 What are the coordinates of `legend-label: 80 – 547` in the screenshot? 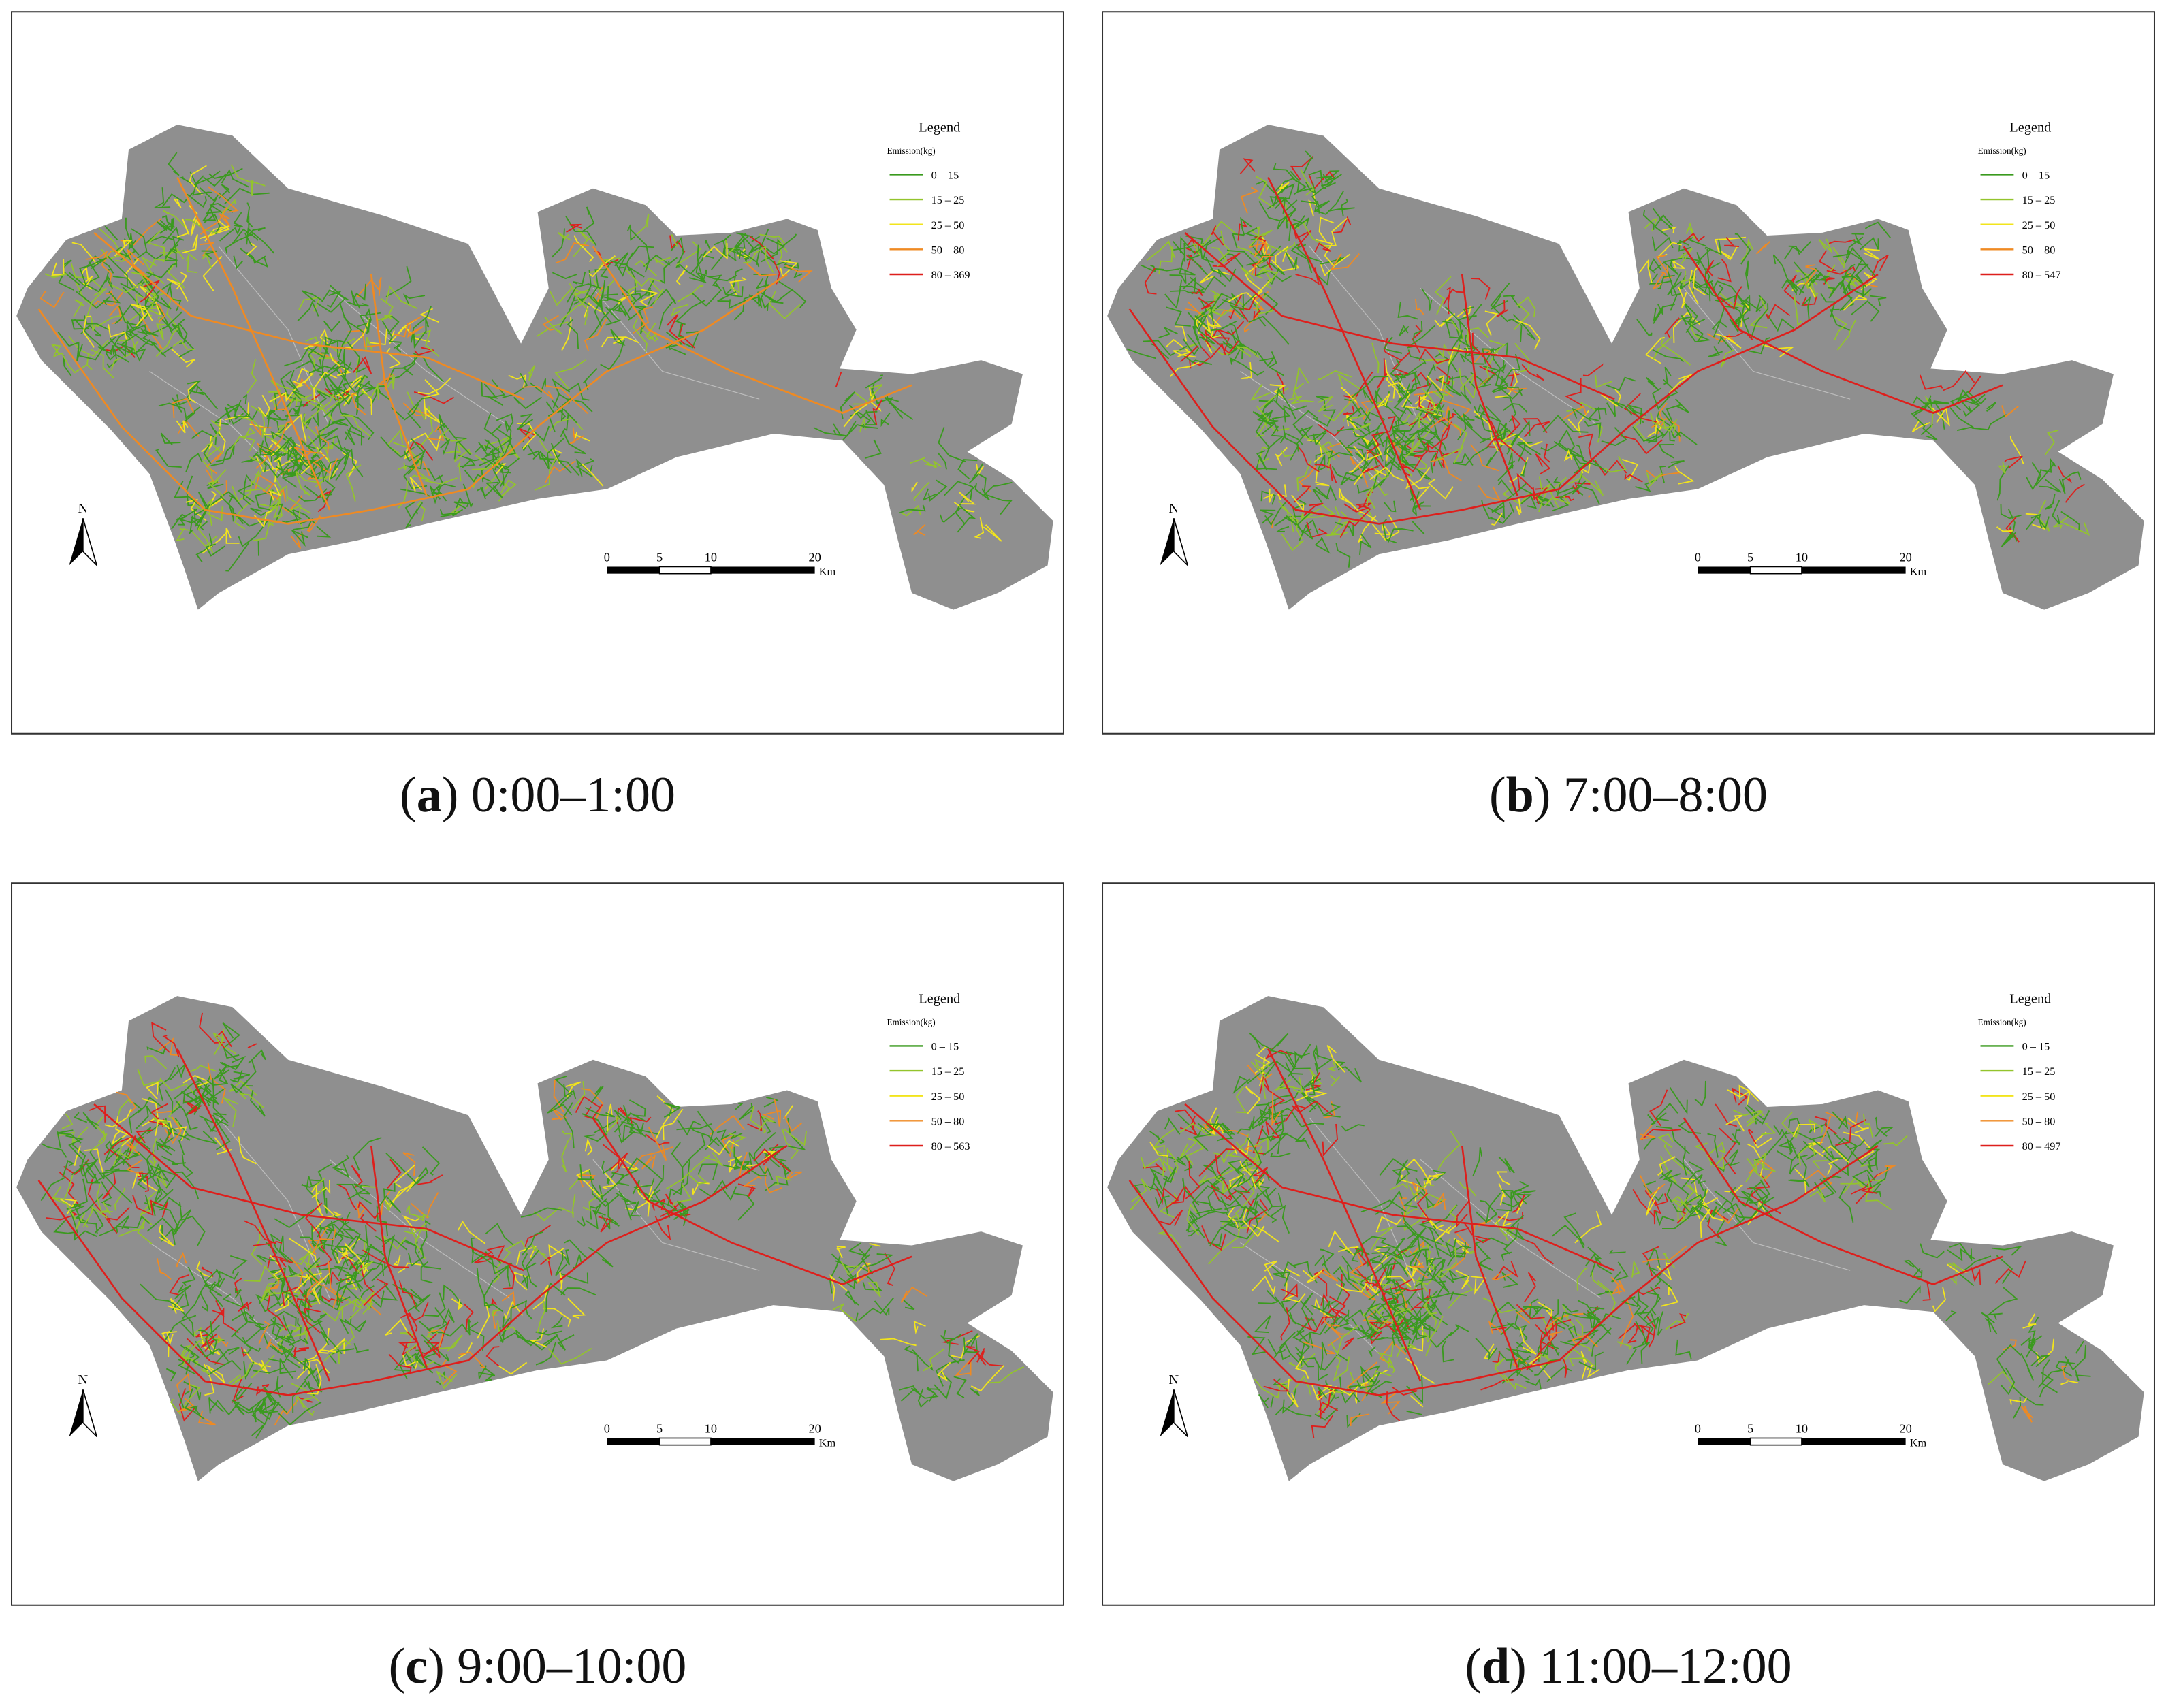 It's located at (2041, 274).